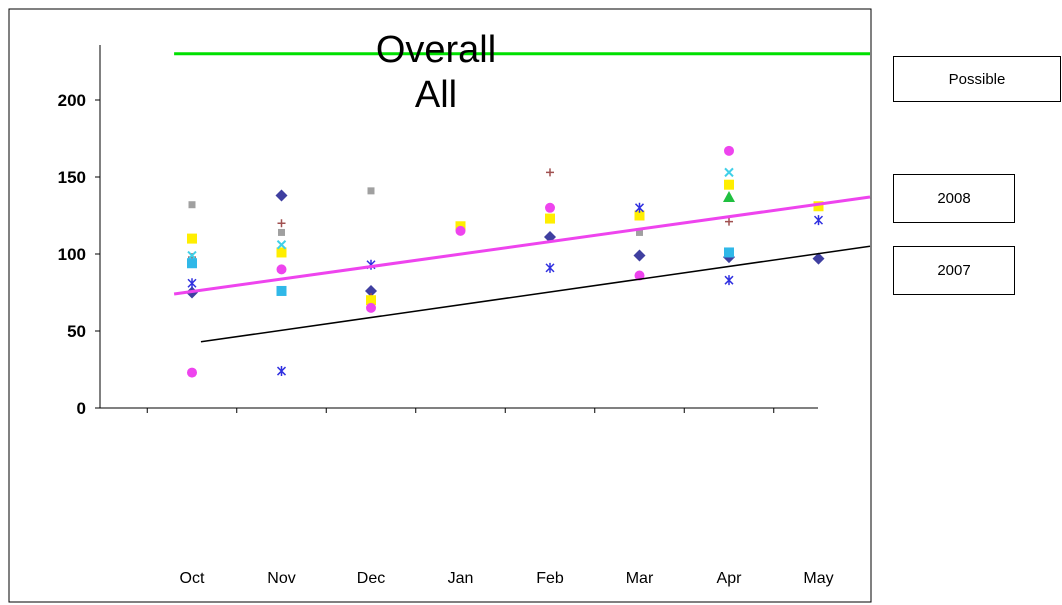  Describe the element at coordinates (640, 578) in the screenshot. I see `x-tick-label: Mar` at that location.